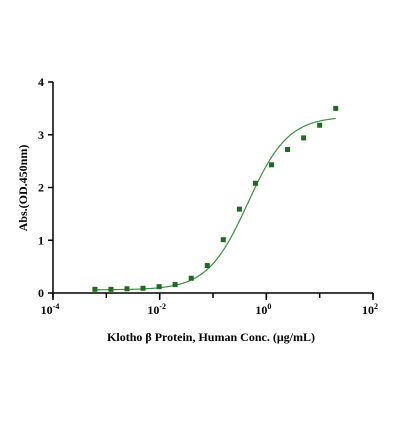 Image resolution: width=416 pixels, height=421 pixels. What do you see at coordinates (156, 309) in the screenshot?
I see `x-tick-label: 10⁻²` at bounding box center [156, 309].